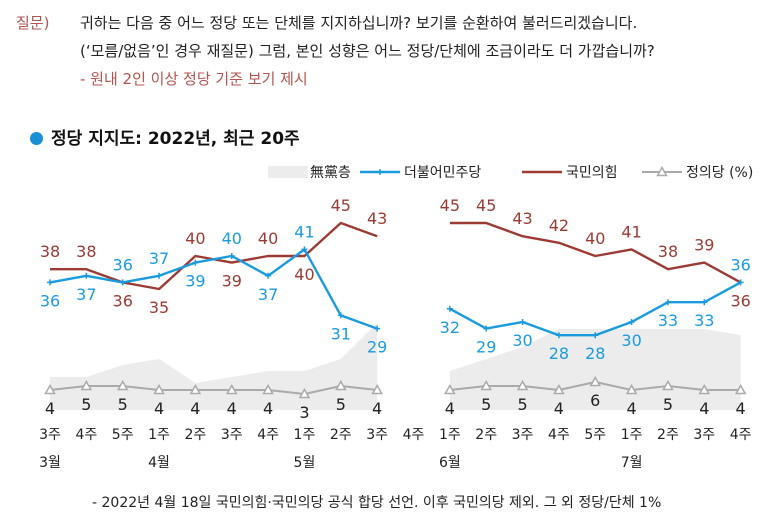 This screenshot has width=783, height=531. What do you see at coordinates (592, 173) in the screenshot?
I see `legend-ppp-label: 국민의힘` at bounding box center [592, 173].